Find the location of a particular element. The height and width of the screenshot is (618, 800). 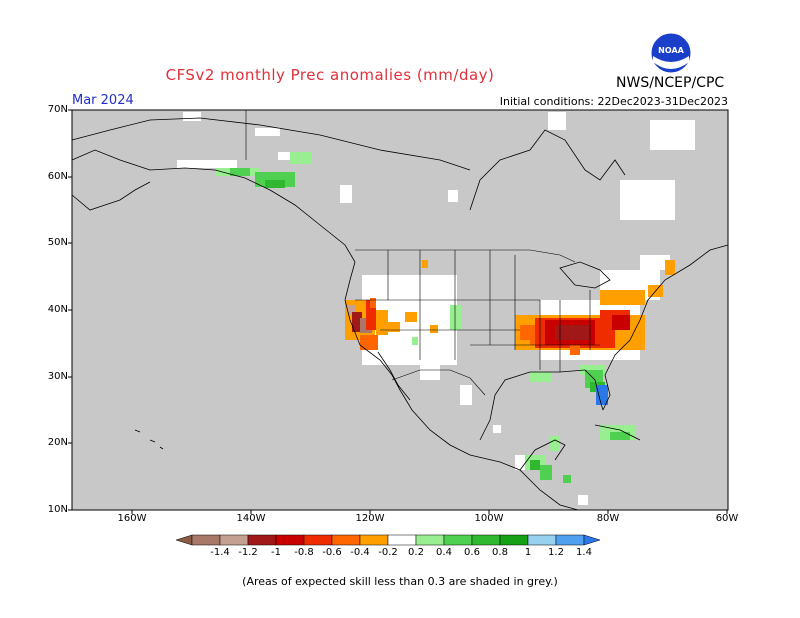

colorbar-label: -1.4 is located at coordinates (220, 552).